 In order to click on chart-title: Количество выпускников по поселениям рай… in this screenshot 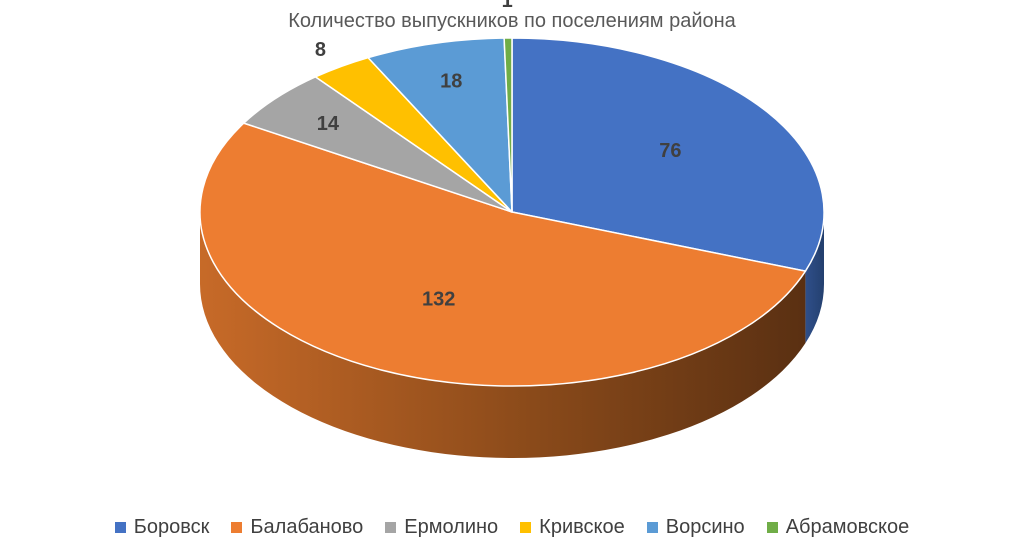, I will do `click(512, 21)`.